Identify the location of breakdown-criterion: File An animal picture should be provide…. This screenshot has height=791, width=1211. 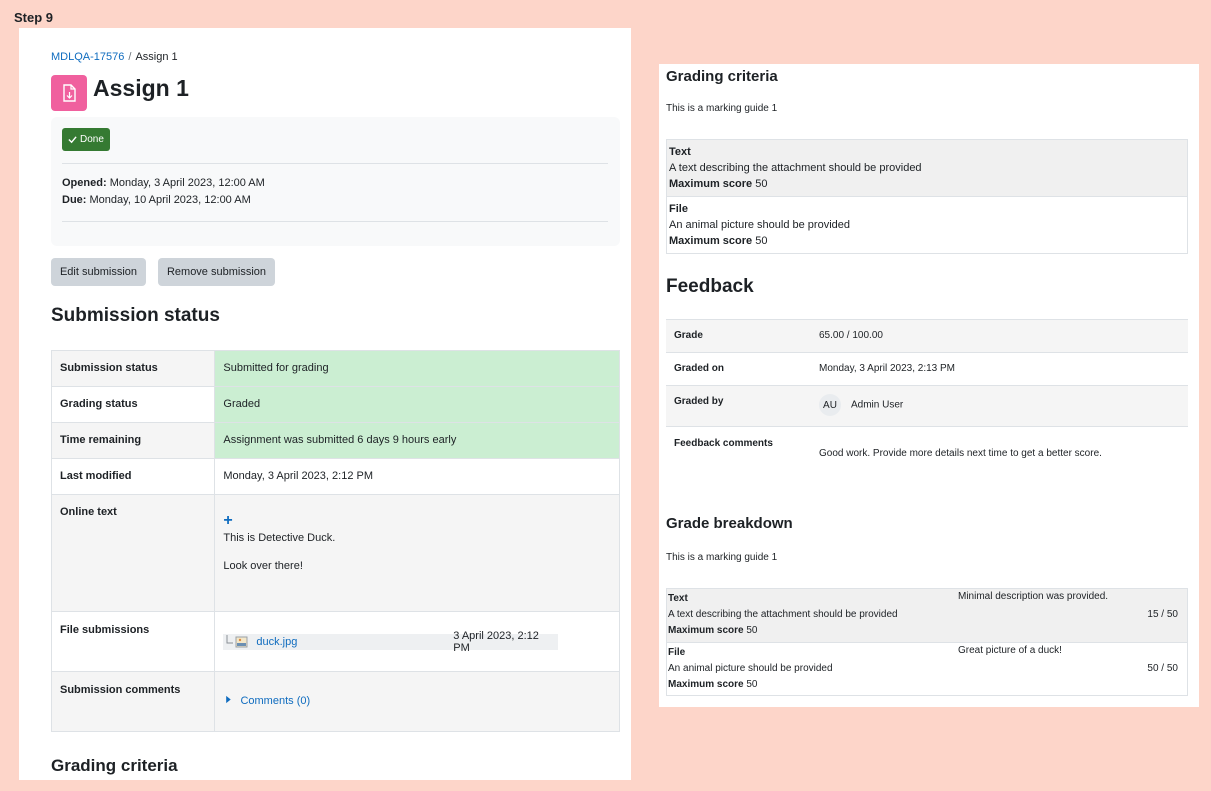
(750, 668).